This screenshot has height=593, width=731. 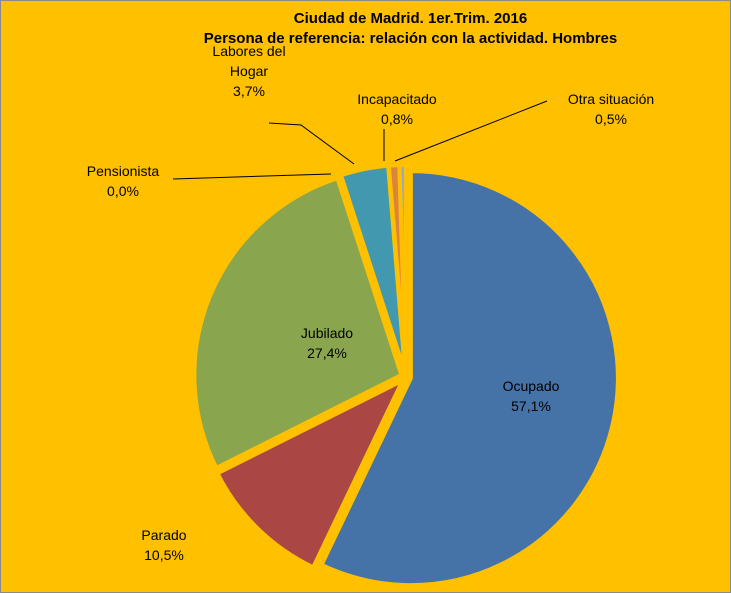 I want to click on category-label: Ocupado, so click(x=531, y=386).